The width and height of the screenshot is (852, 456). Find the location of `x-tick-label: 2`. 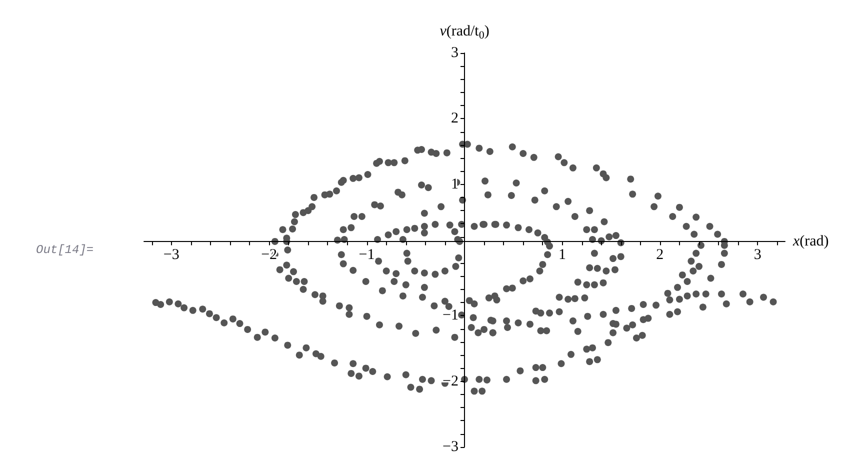

x-tick-label: 2 is located at coordinates (660, 254).